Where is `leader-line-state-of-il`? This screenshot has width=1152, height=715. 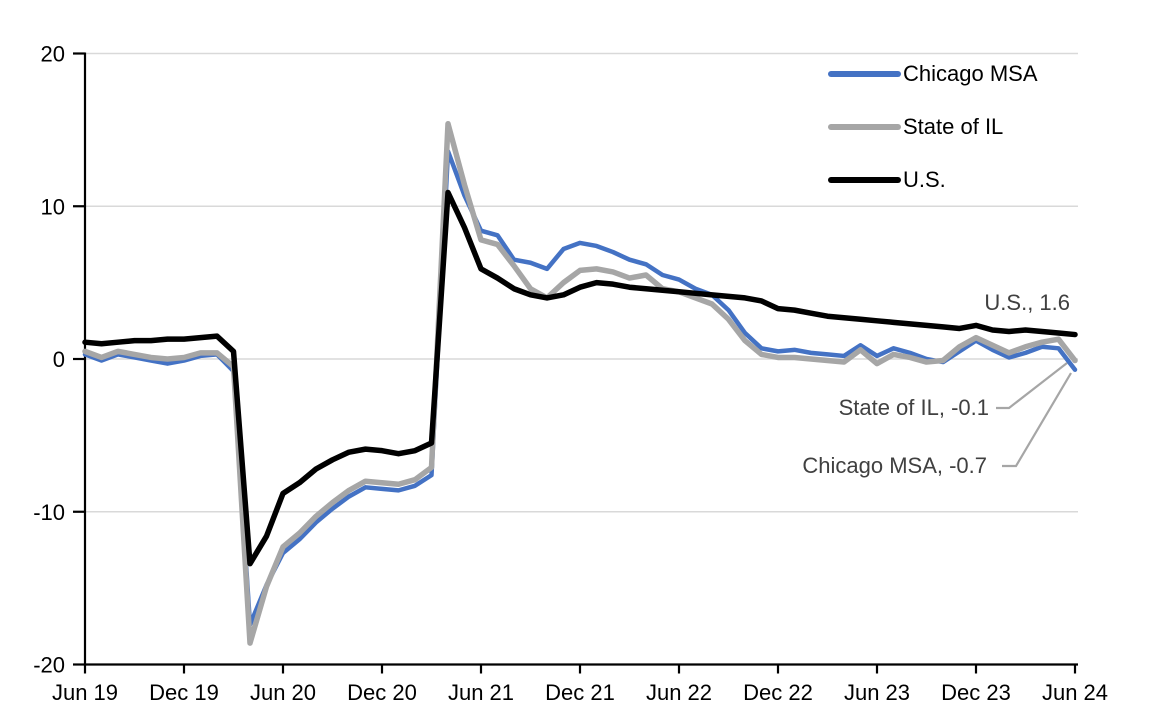
leader-line-state-of-il is located at coordinates (1032, 386).